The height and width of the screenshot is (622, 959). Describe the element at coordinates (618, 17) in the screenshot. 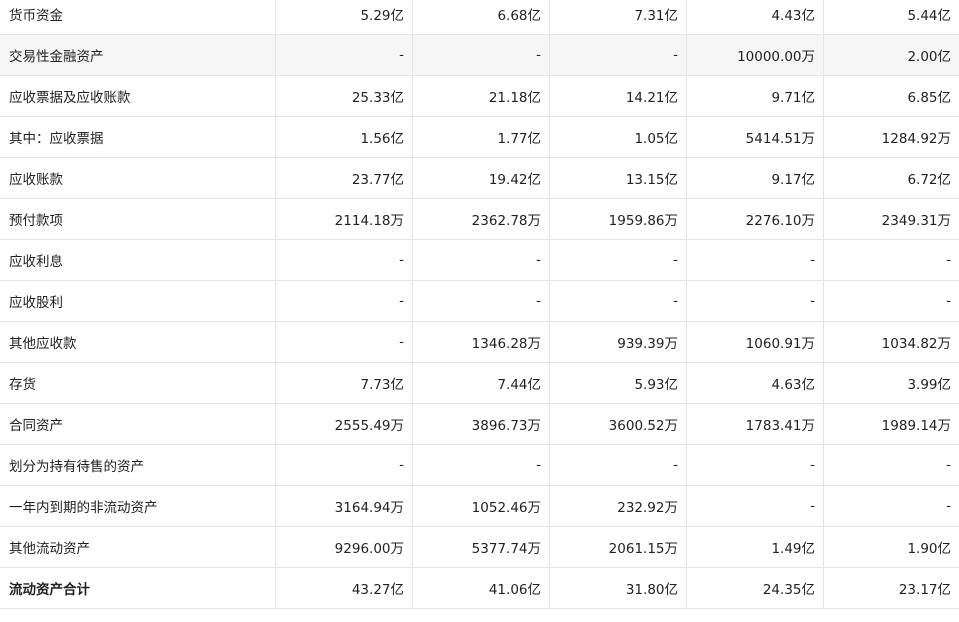

I see `cell-value: 7.31亿` at that location.